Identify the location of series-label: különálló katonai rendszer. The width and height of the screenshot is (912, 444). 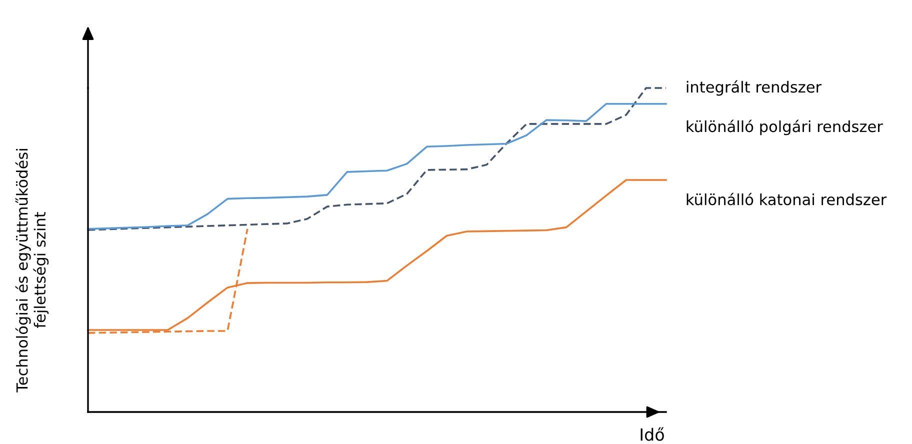
(786, 199).